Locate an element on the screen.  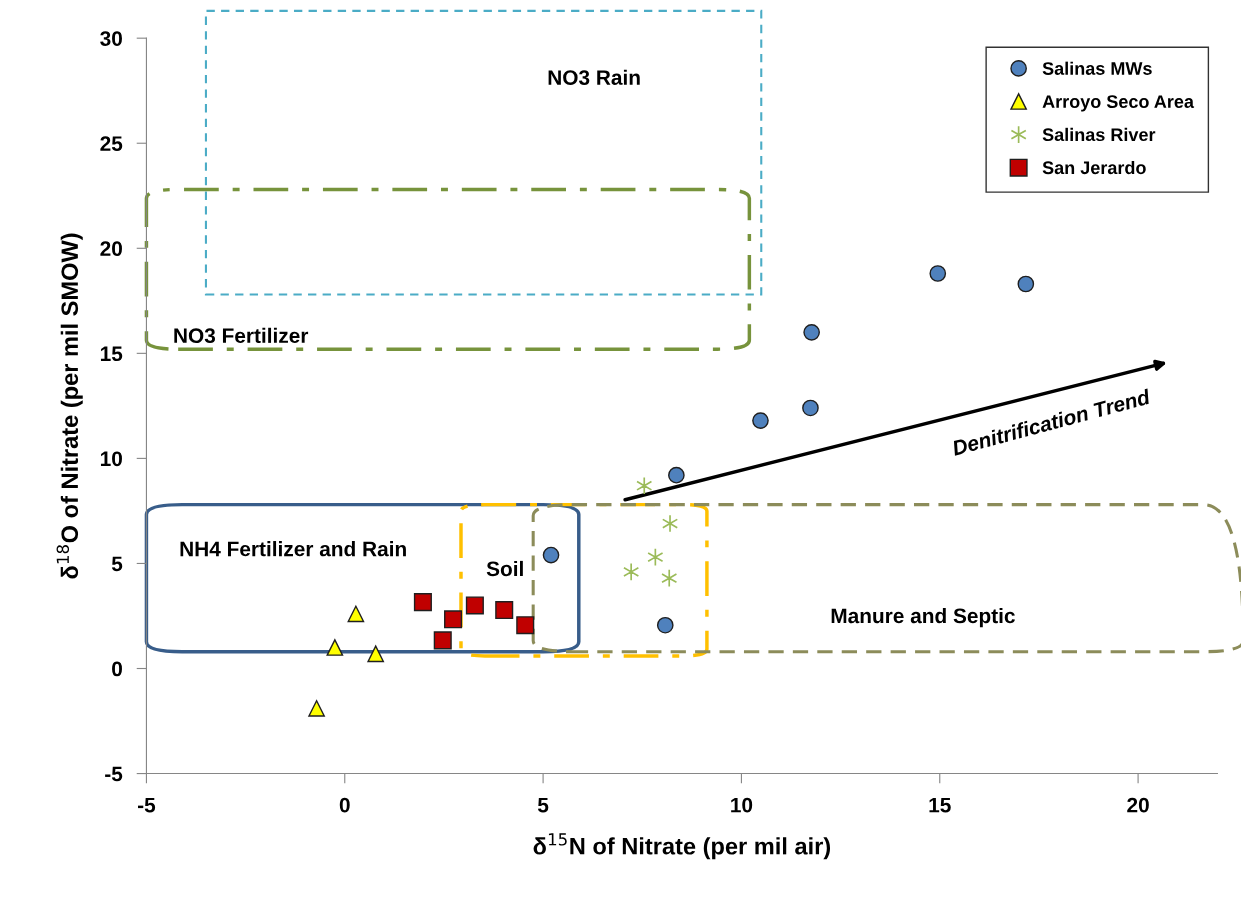
x-tick-label: -5 is located at coordinates (146, 805).